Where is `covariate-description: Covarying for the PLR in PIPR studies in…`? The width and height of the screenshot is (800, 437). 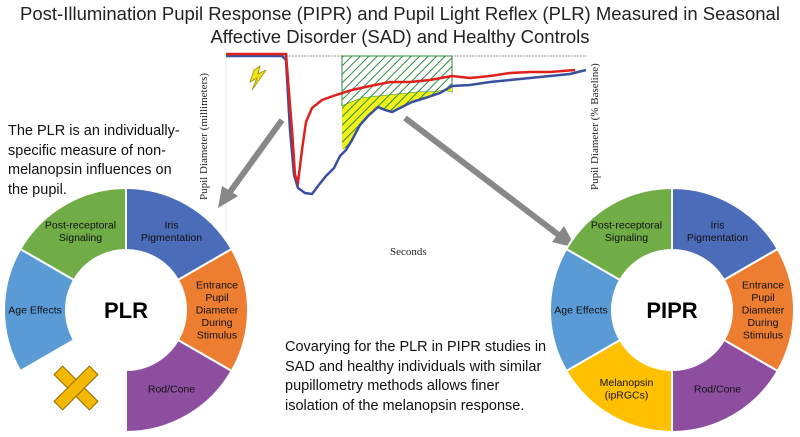 covariate-description: Covarying for the PLR in PIPR studies in… is located at coordinates (415, 377).